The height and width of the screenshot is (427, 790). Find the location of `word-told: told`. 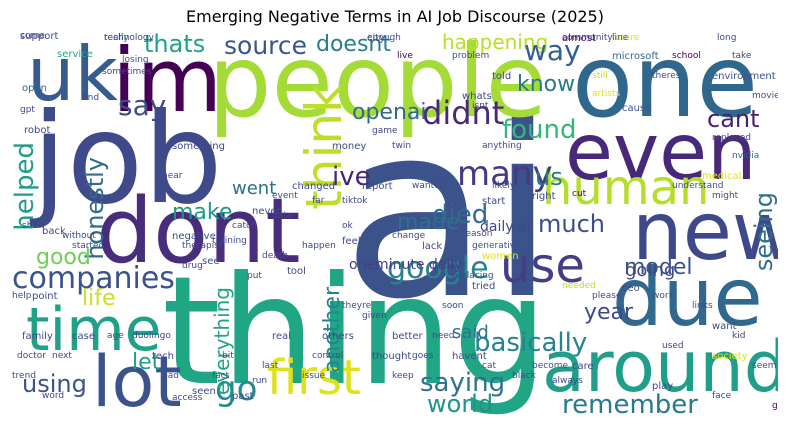

word-told: told is located at coordinates (502, 76).